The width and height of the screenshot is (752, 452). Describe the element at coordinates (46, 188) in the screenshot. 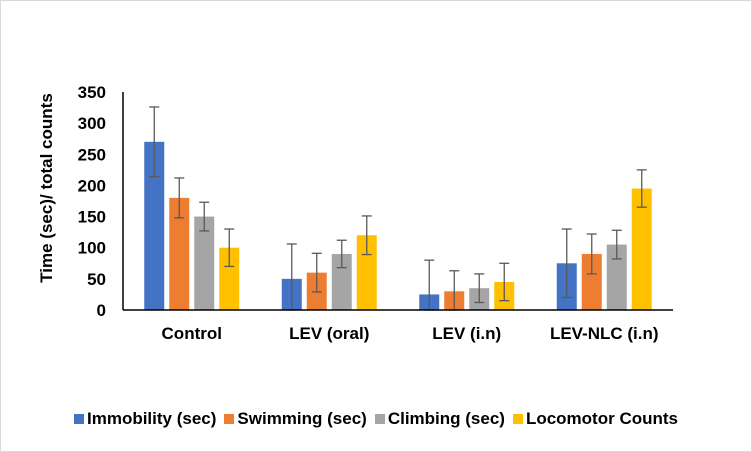

I see `y-axis-label: Time (sec)/ total counts` at that location.